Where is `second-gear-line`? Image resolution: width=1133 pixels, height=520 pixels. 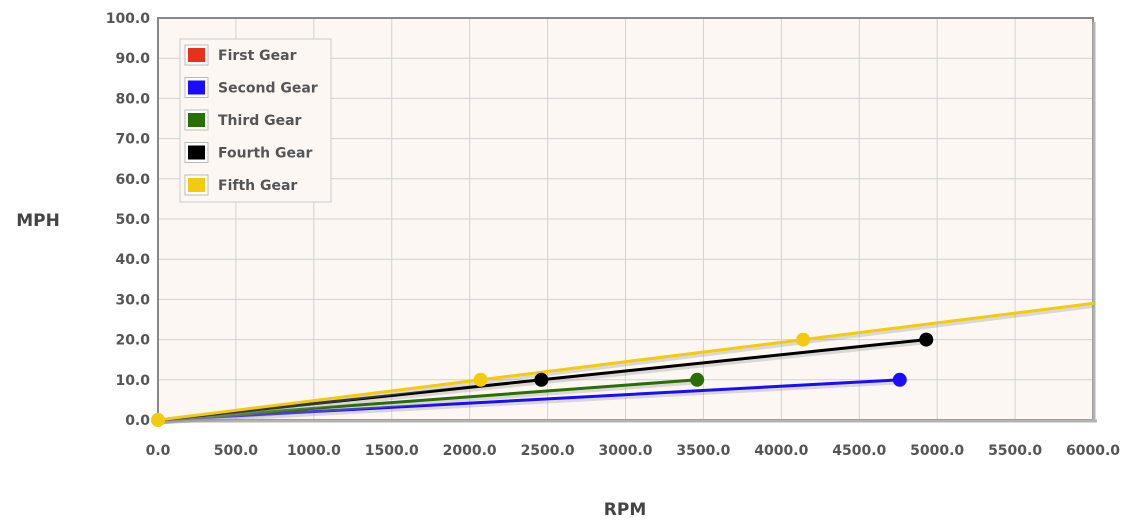 second-gear-line is located at coordinates (529, 400).